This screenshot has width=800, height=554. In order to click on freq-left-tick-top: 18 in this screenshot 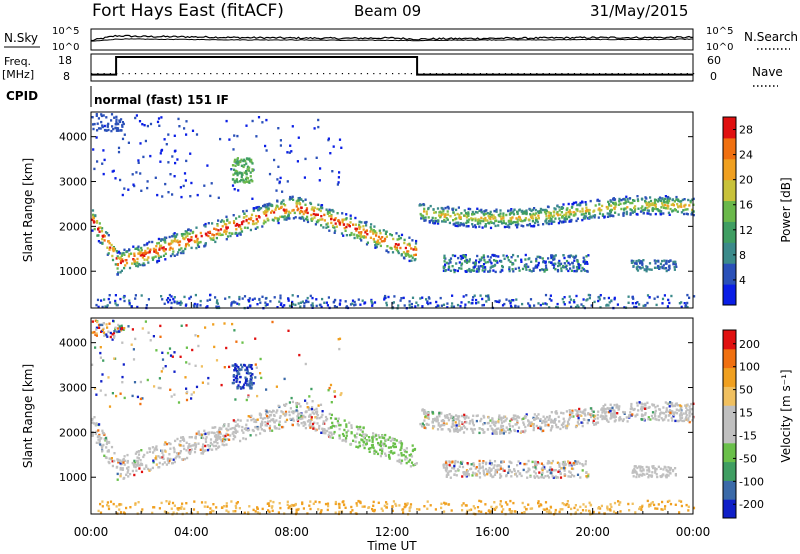, I will do `click(65, 60)`.